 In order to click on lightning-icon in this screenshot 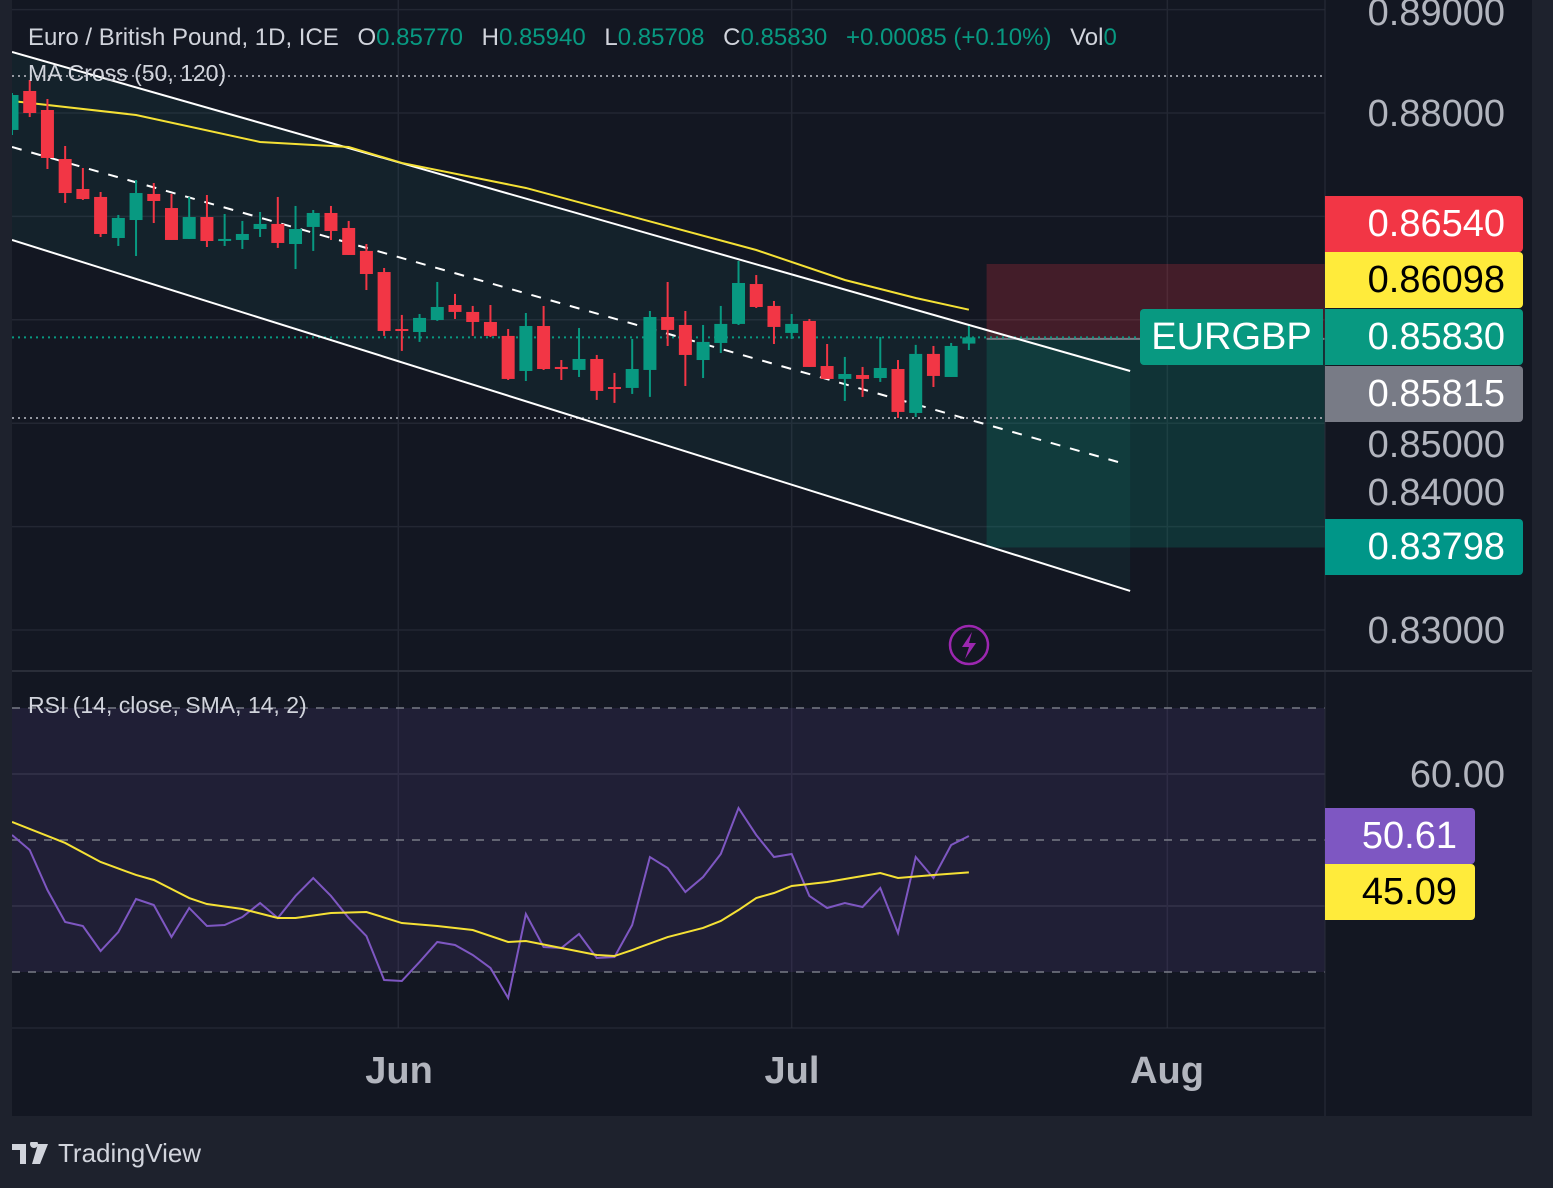, I will do `click(969, 645)`.